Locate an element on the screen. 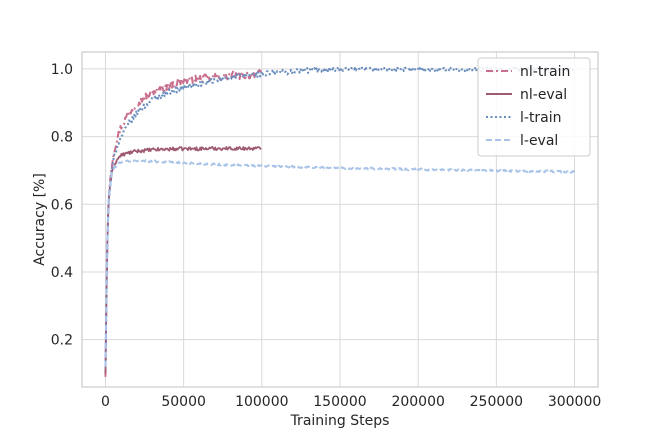  x-tick-label: 300000 is located at coordinates (574, 402).